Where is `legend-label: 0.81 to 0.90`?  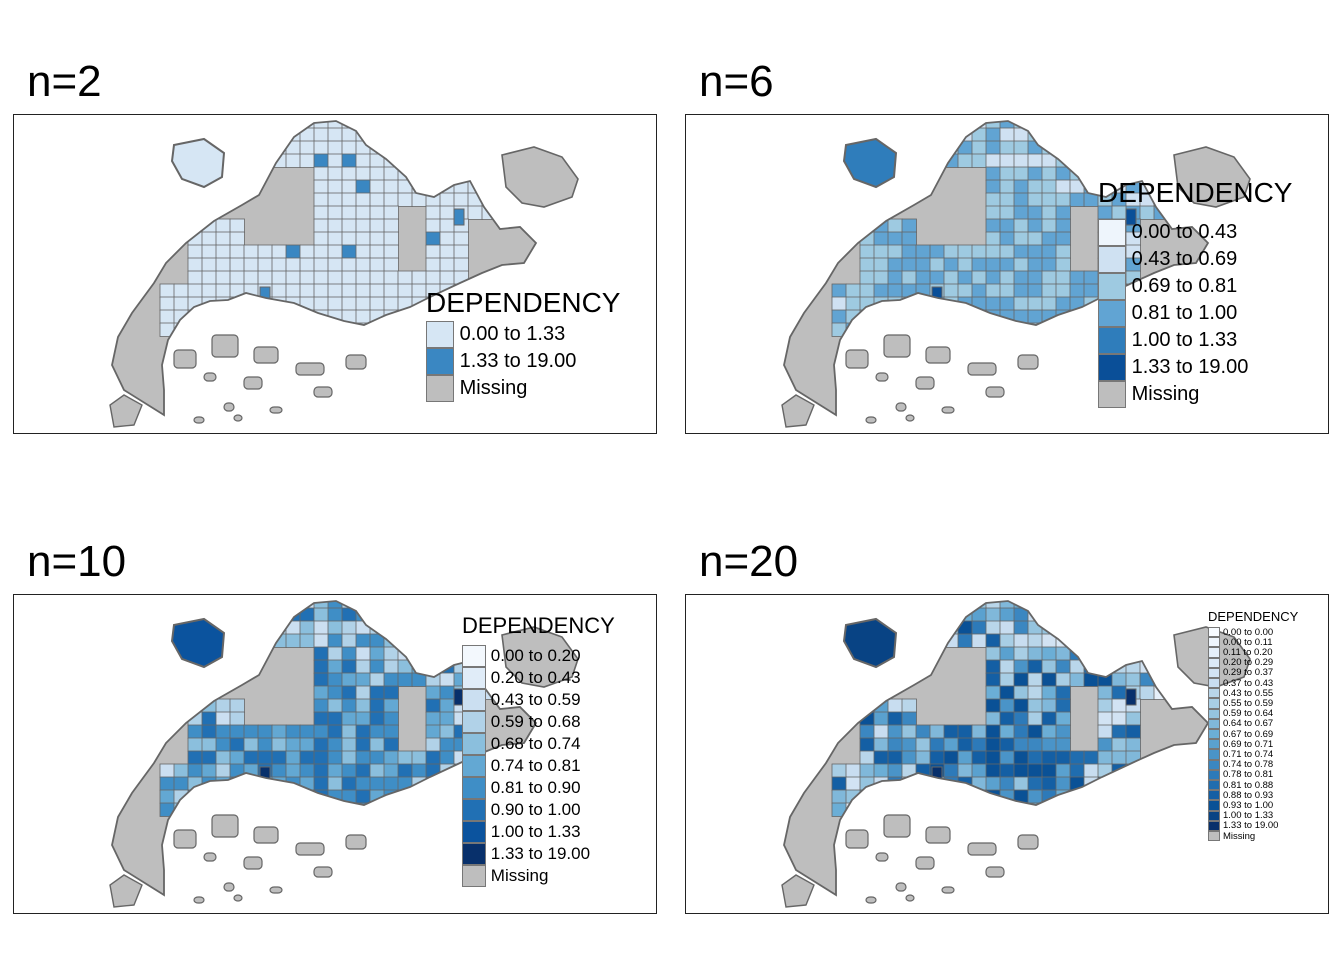
legend-label: 0.81 to 0.90 is located at coordinates (535, 787).